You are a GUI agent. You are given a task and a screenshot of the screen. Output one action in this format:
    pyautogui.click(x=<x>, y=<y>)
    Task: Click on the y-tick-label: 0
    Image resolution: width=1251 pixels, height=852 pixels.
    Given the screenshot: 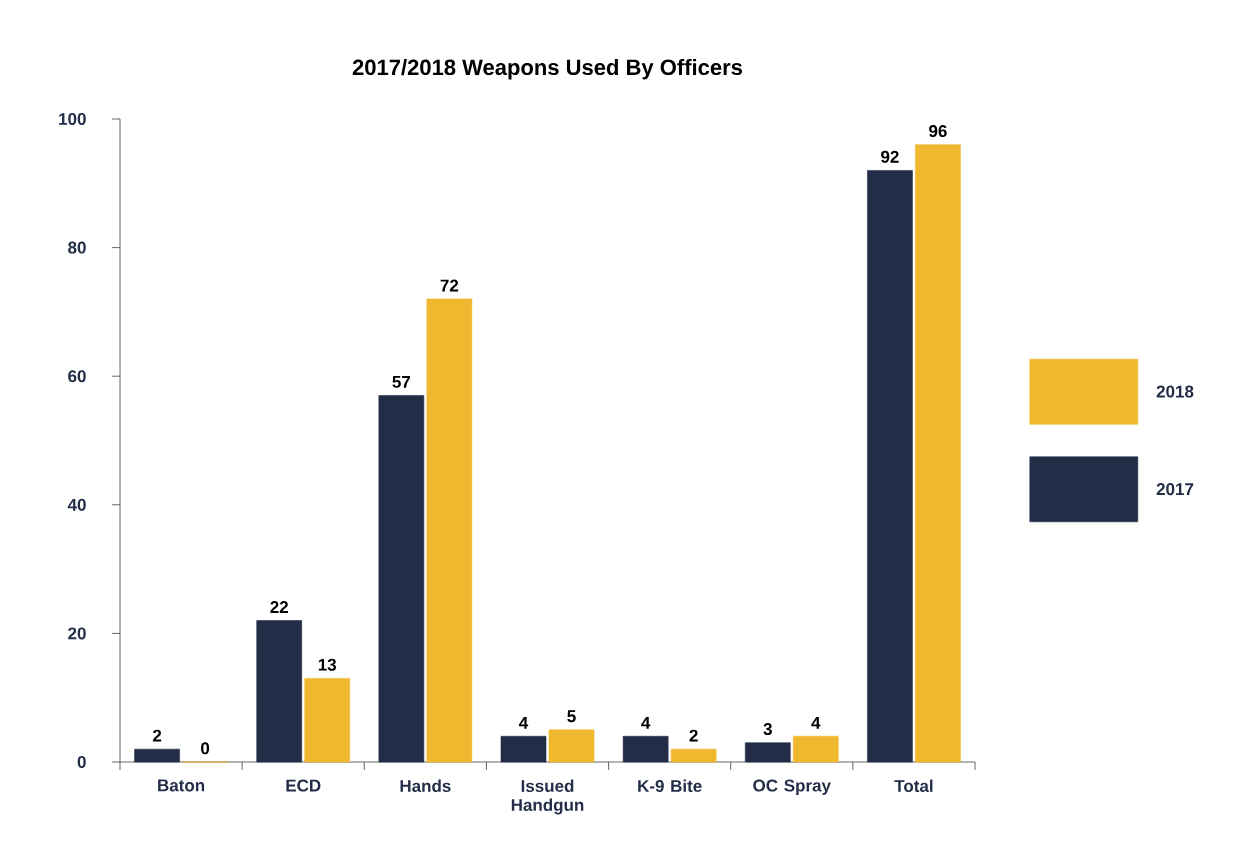 What is the action you would take?
    pyautogui.click(x=81, y=762)
    